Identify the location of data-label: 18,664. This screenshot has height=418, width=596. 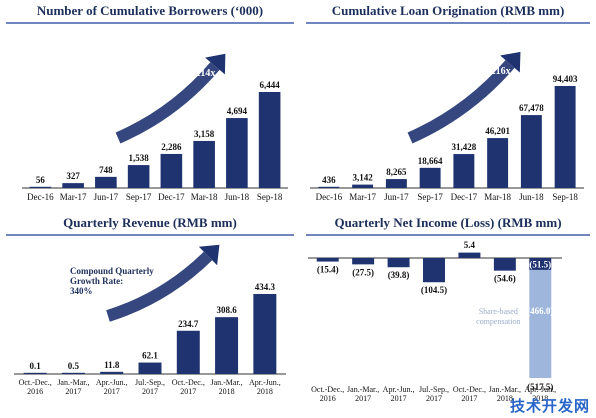
(430, 161).